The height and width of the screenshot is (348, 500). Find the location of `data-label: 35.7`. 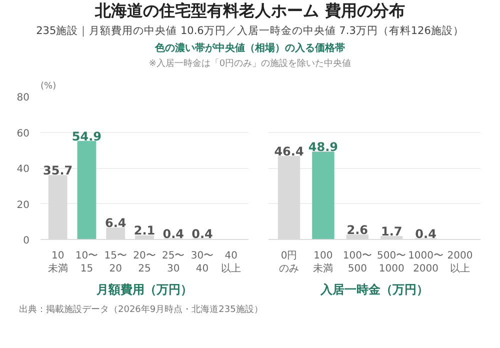

data-label: 35.7 is located at coordinates (58, 171).